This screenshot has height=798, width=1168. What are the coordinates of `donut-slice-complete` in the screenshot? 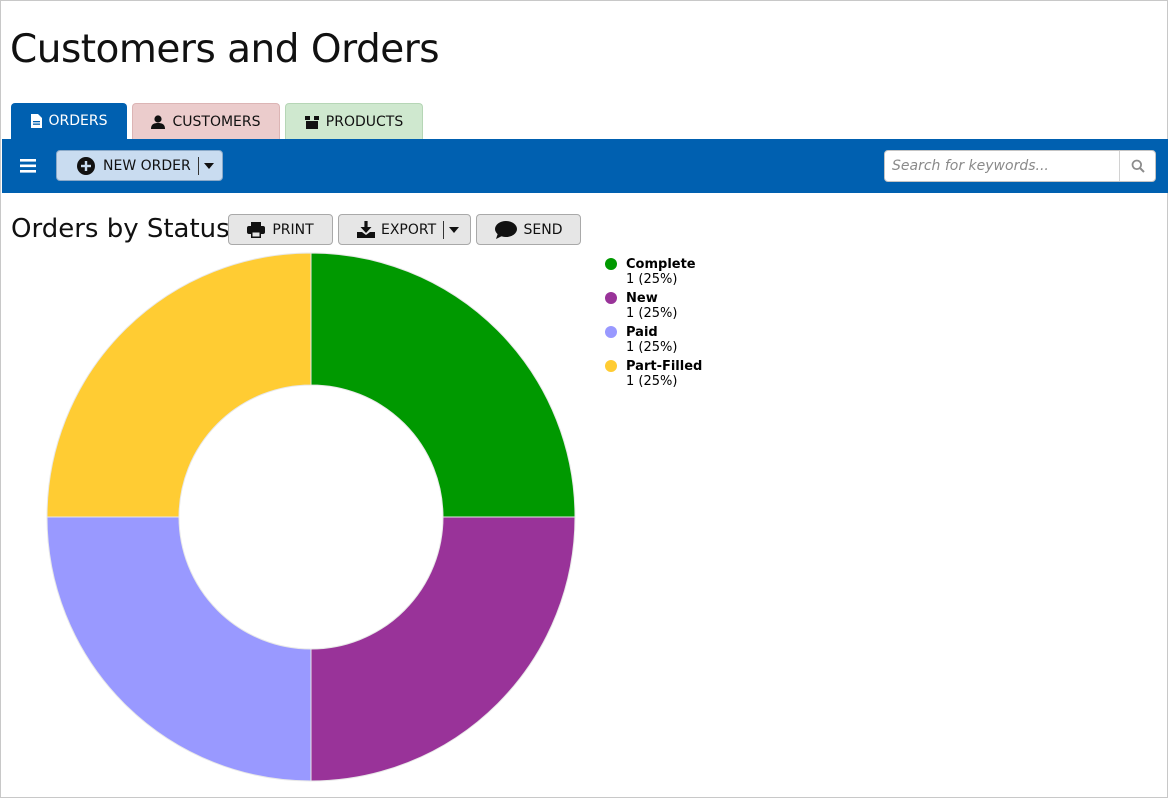 It's located at (443, 385).